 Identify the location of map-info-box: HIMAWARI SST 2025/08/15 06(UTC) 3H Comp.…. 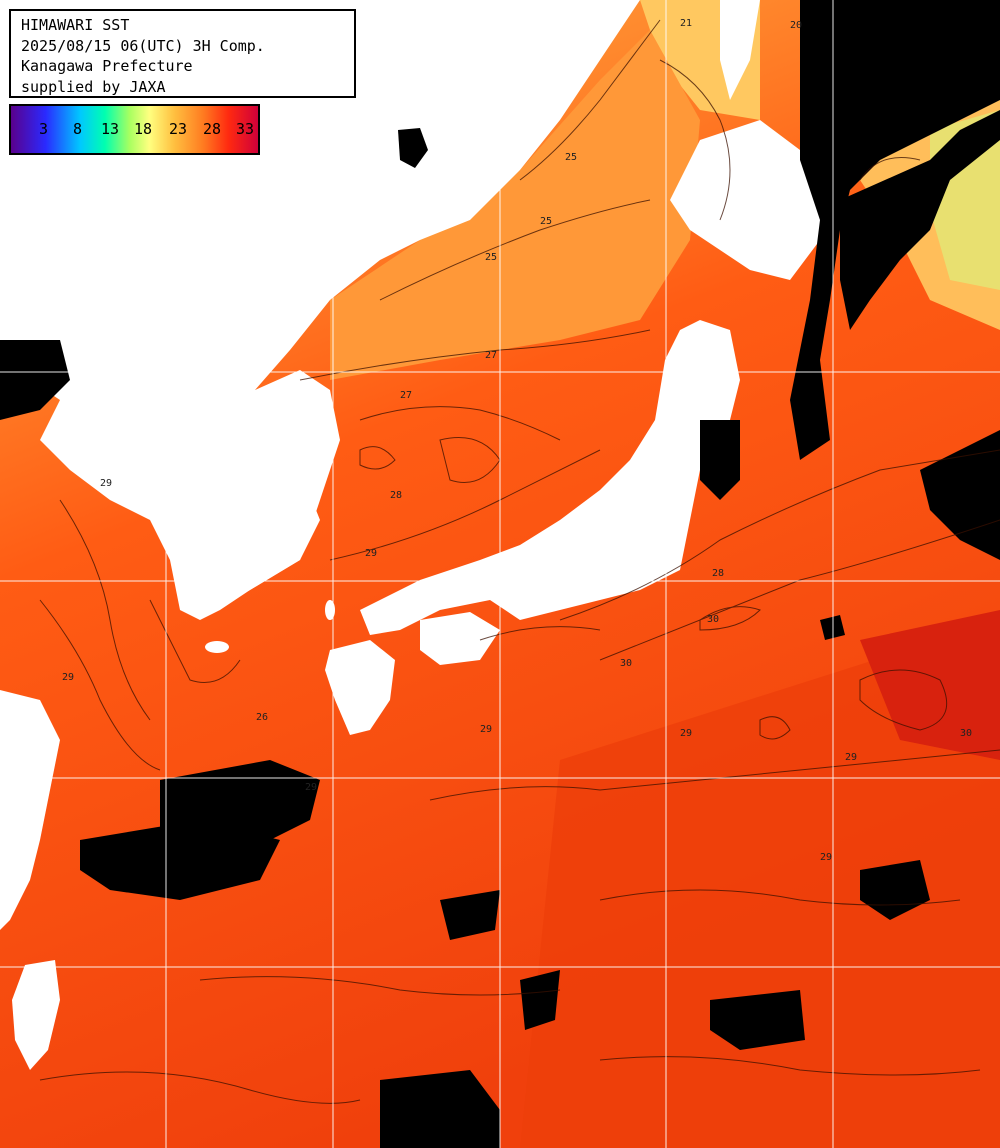
(182, 53).